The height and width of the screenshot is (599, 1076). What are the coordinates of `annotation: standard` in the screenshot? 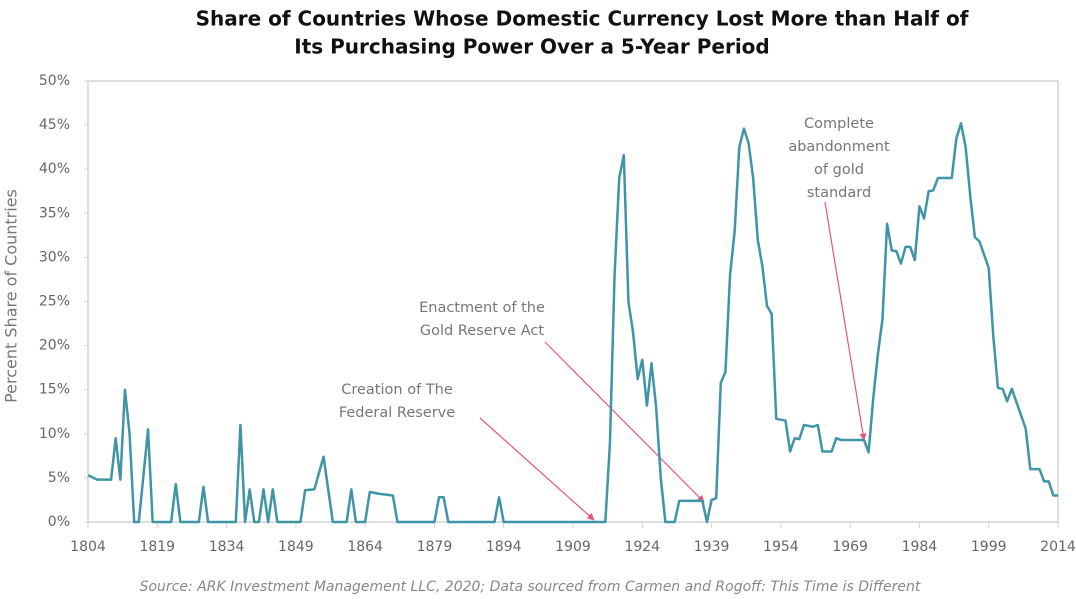 It's located at (839, 193).